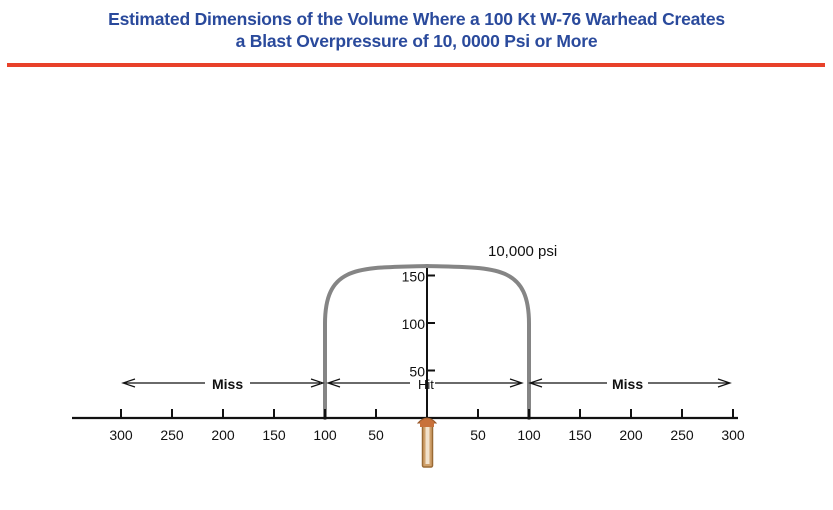 This screenshot has height=510, width=833. Describe the element at coordinates (414, 324) in the screenshot. I see `vertical-tick-label: 100` at that location.